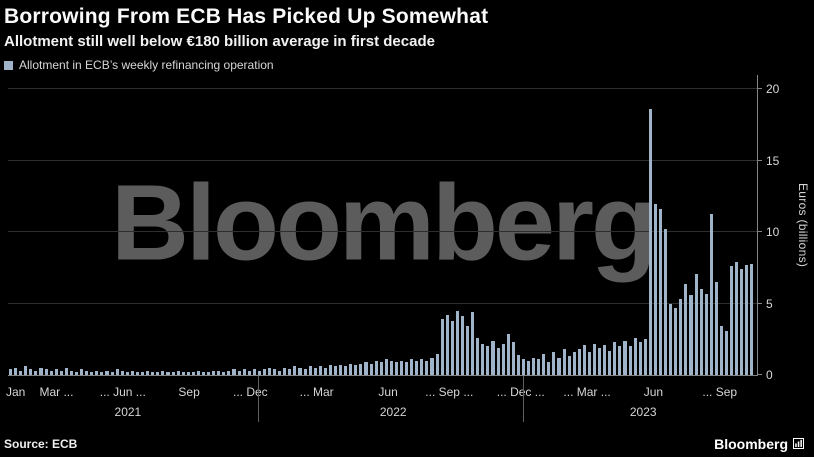 The width and height of the screenshot is (814, 457). Describe the element at coordinates (128, 412) in the screenshot. I see `year-label: 2021` at that location.